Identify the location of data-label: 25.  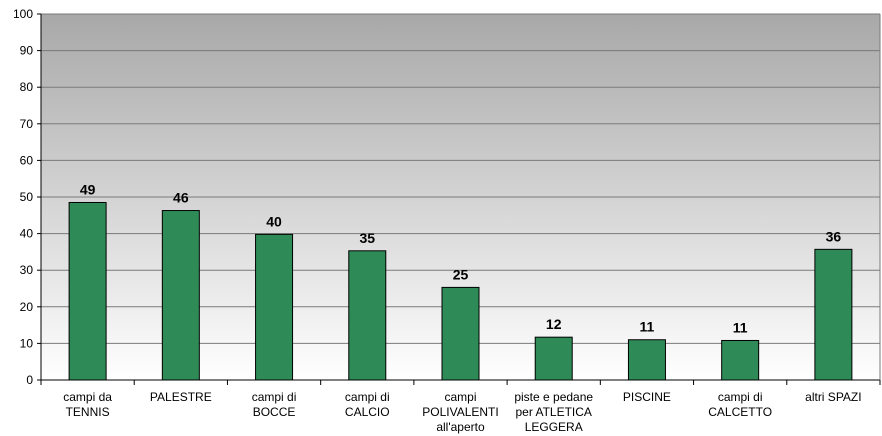
(461, 274).